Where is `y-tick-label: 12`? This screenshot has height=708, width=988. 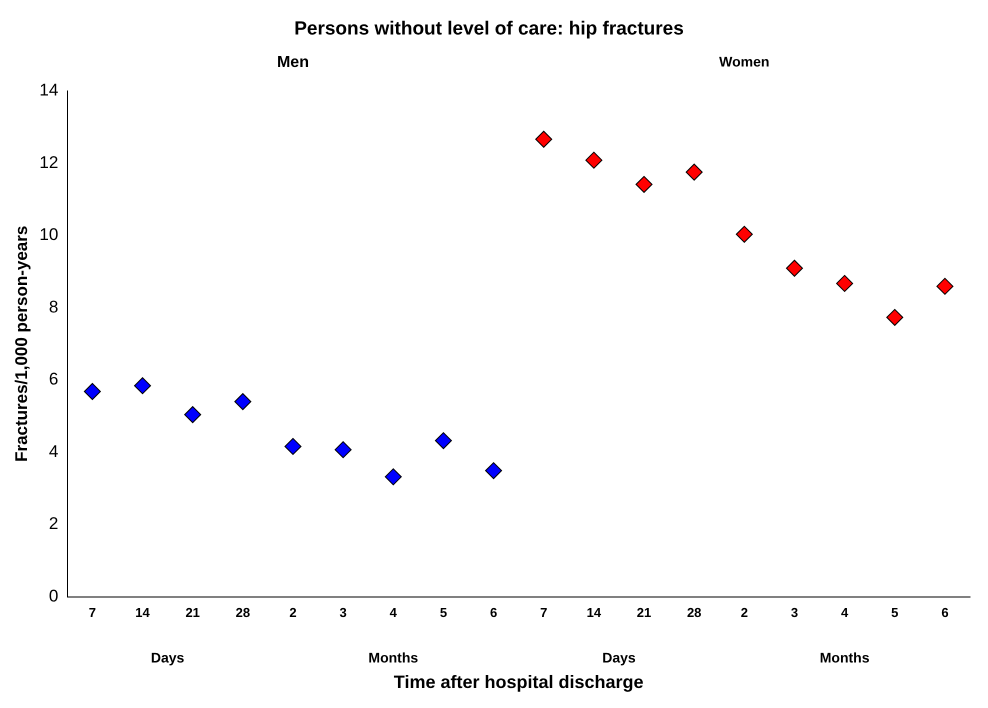 y-tick-label: 12 is located at coordinates (48, 162).